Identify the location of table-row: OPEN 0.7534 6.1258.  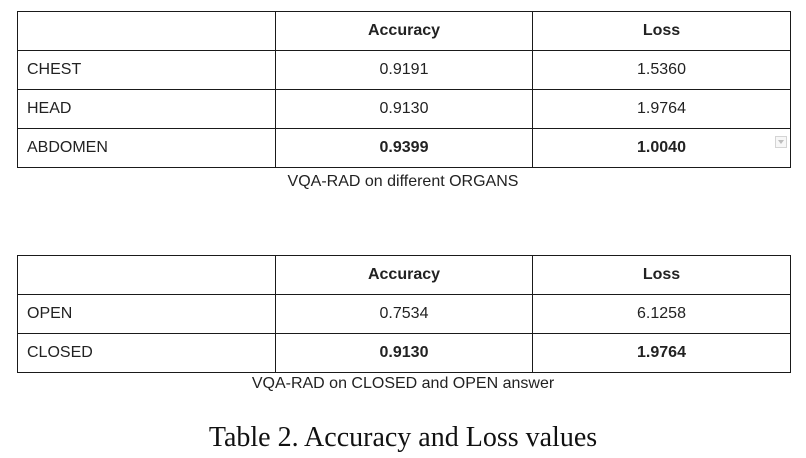
(404, 314).